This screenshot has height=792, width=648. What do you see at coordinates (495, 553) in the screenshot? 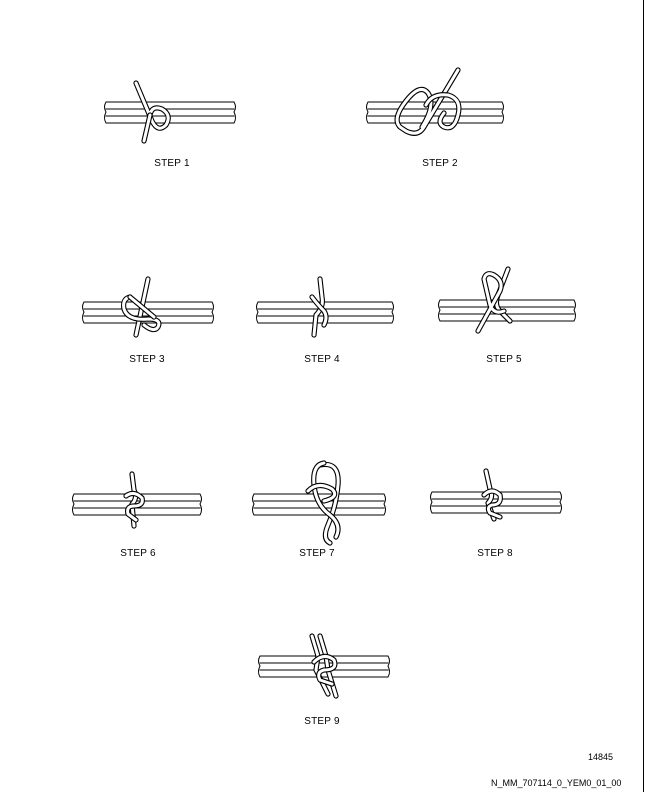
I see `step-8-label: STEP 8` at bounding box center [495, 553].